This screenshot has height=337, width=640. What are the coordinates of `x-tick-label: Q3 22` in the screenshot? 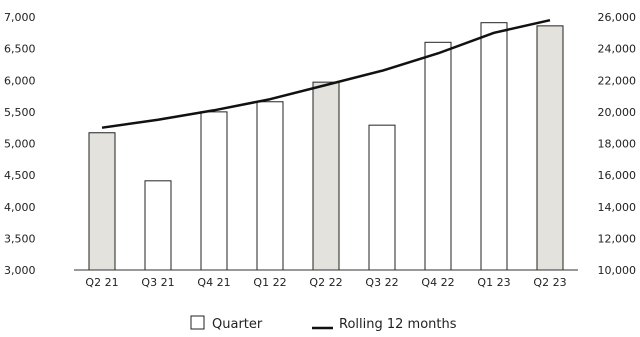 It's located at (381, 282).